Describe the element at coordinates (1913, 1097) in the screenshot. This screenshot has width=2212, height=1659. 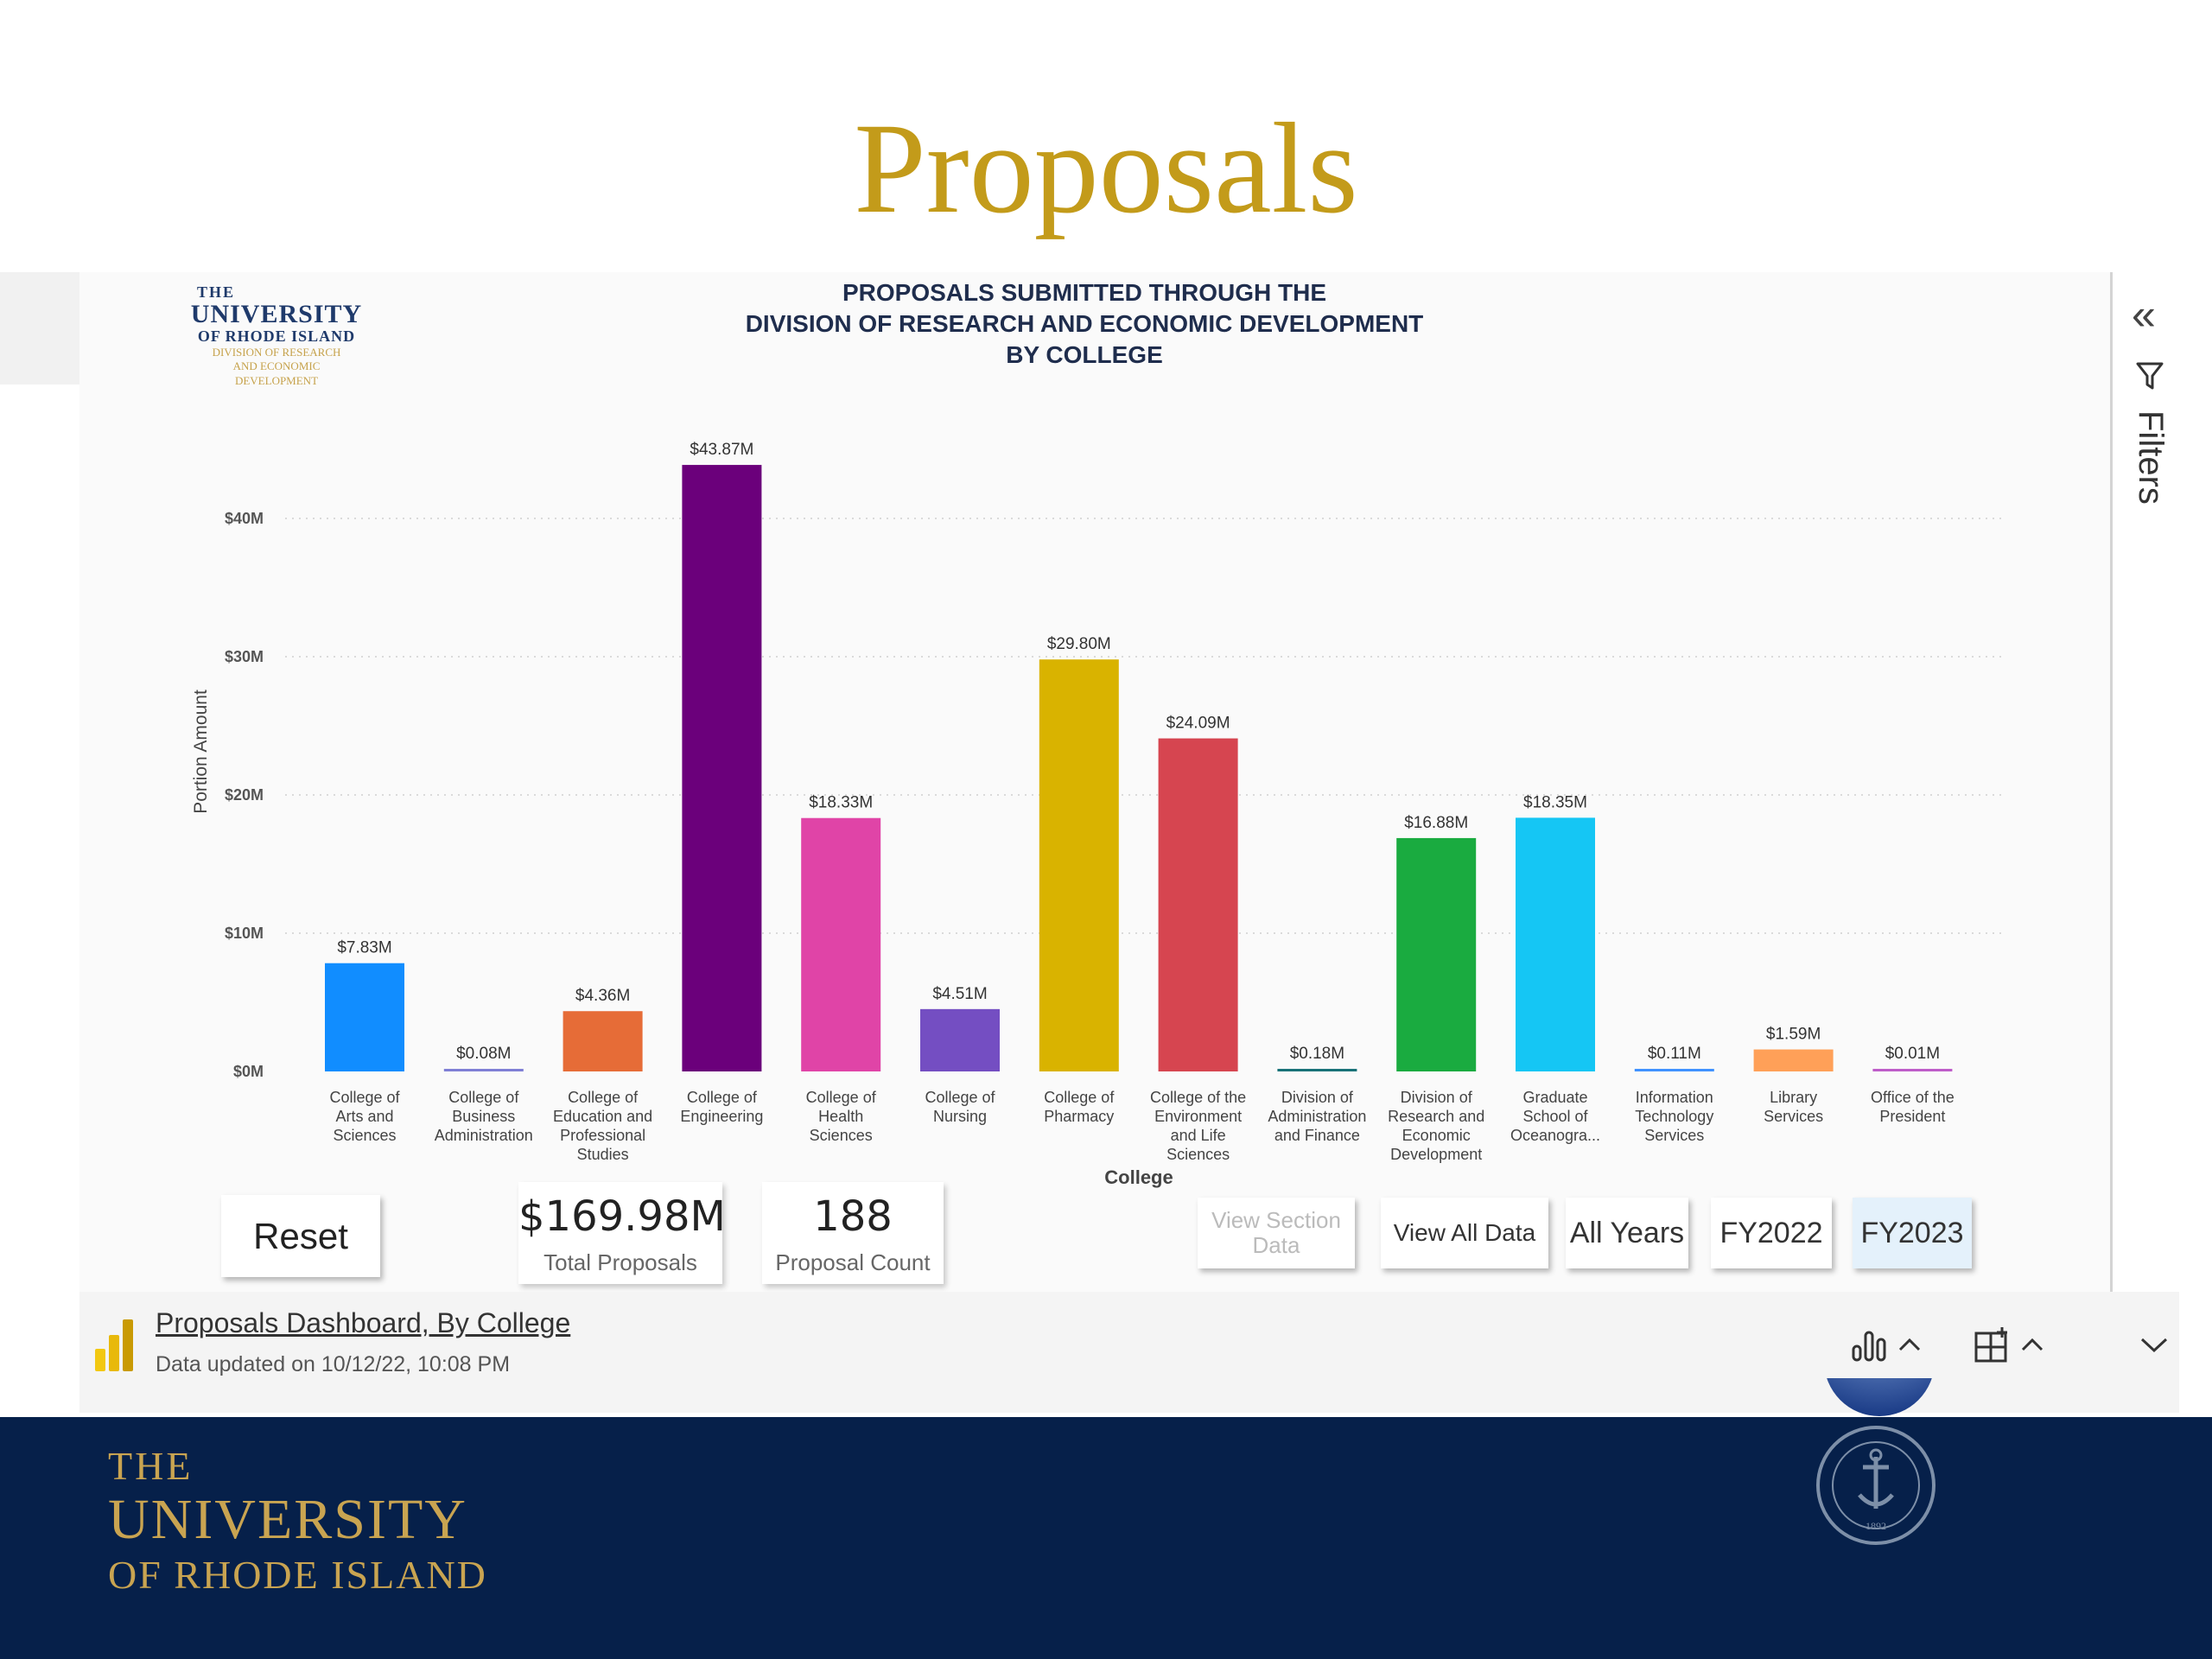
I see `x-tick-label: Office of the` at that location.